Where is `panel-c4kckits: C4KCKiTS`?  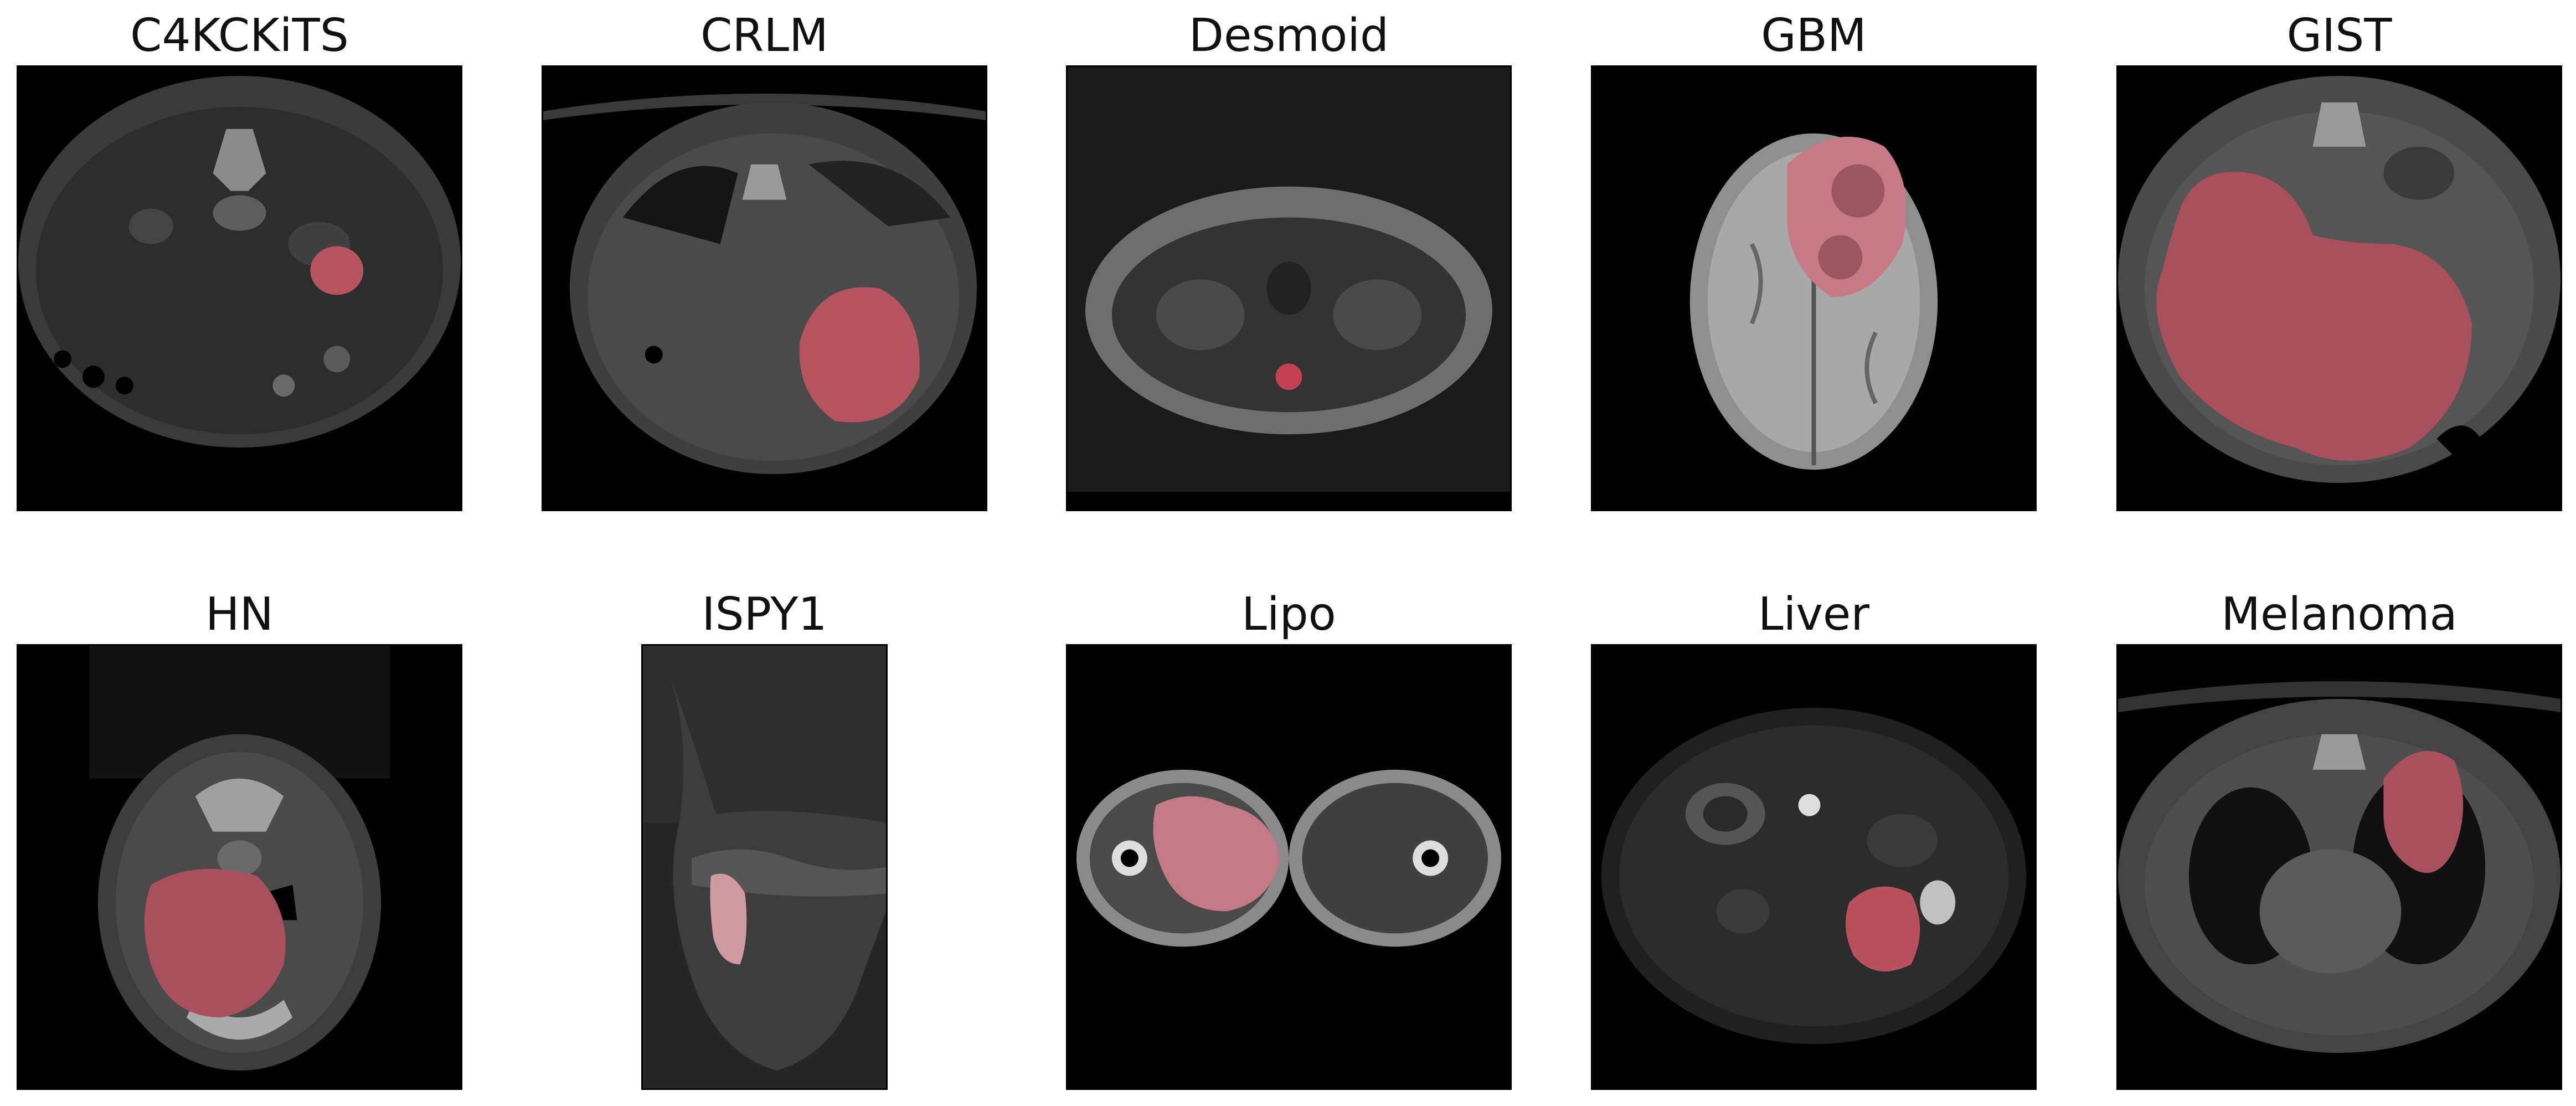
panel-c4kckits: C4KCKiTS is located at coordinates (239, 258).